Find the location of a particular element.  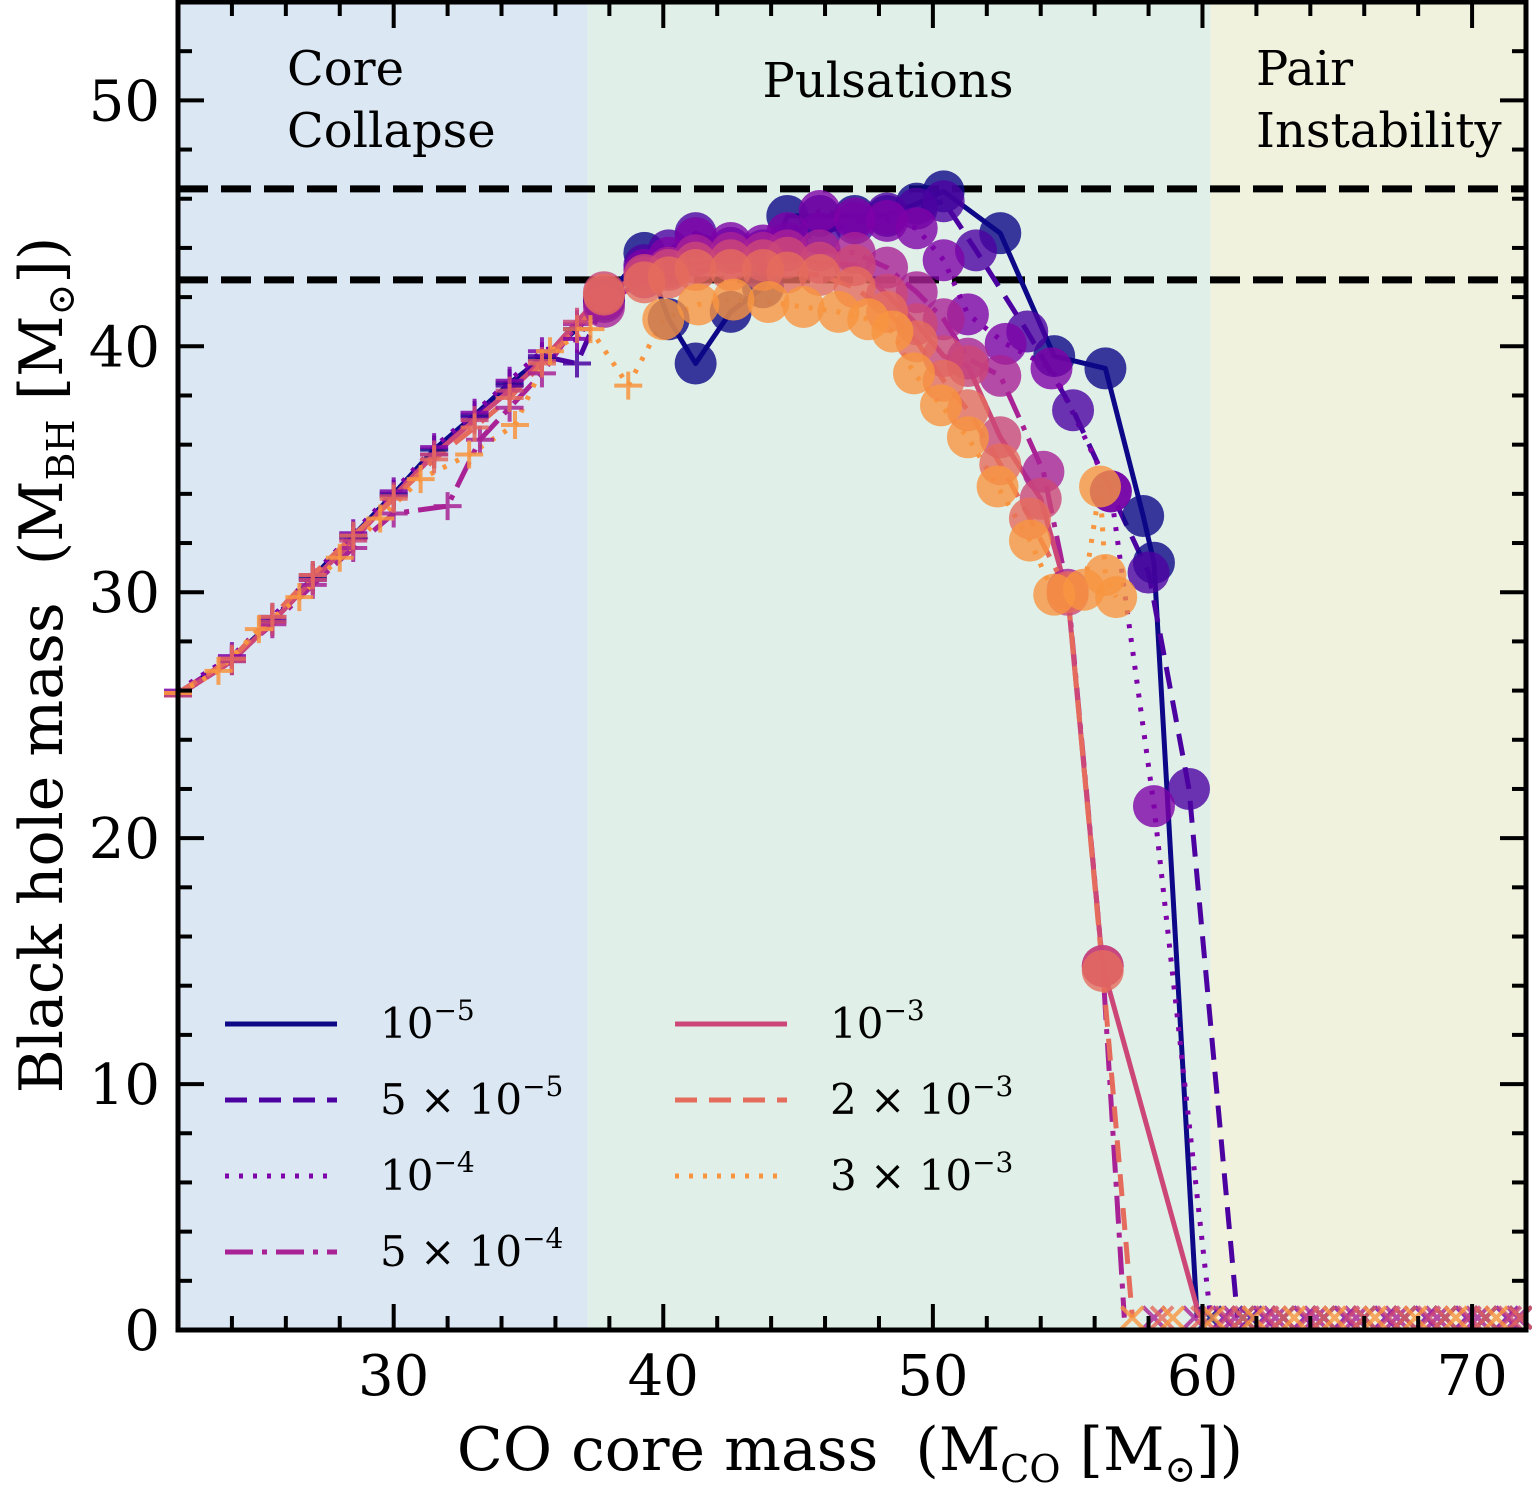

legend-label-3: 5 × 10⁻⁴ is located at coordinates (471, 1249).